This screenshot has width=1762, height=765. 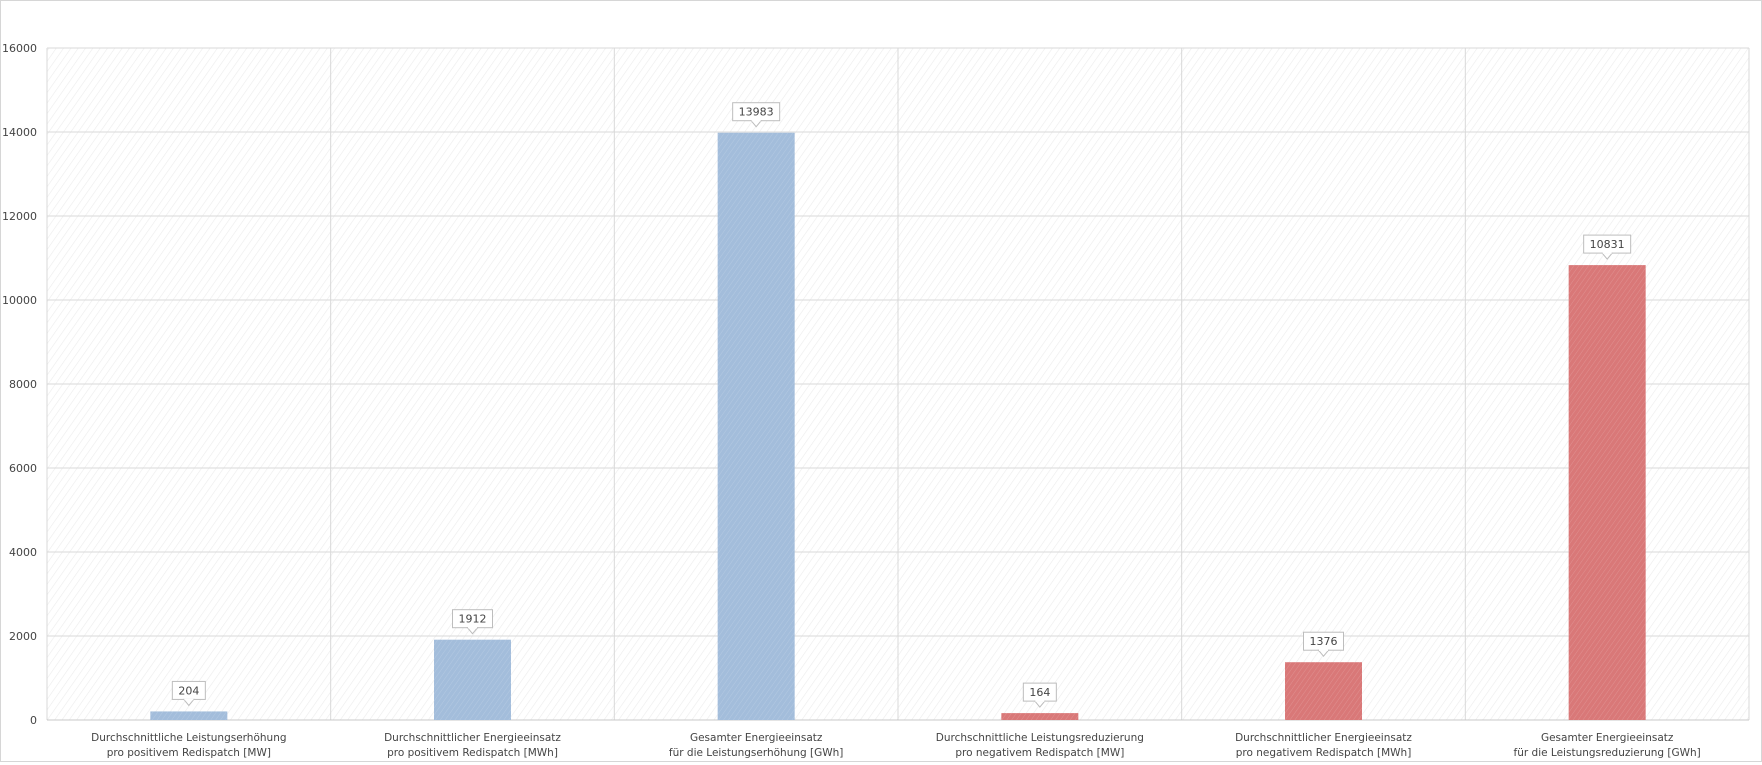 I want to click on y-tick-label: 16000, so click(x=19, y=48).